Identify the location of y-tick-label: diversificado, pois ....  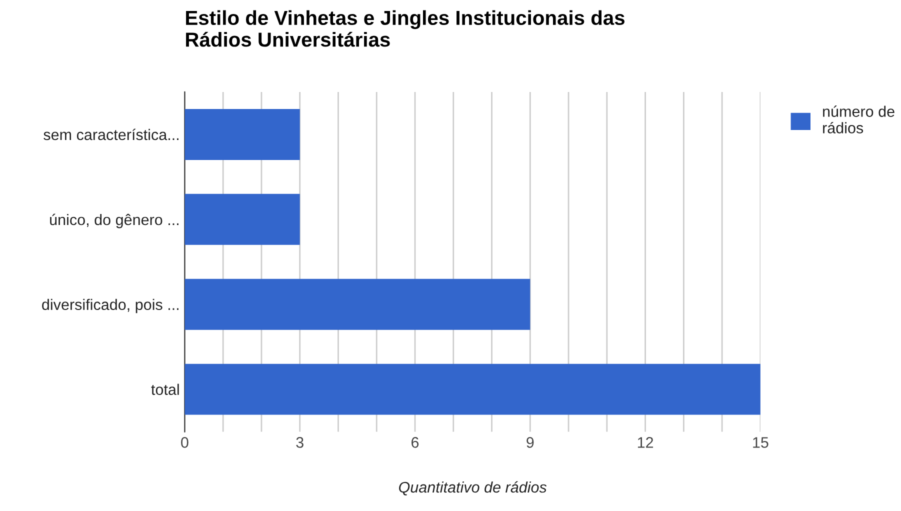
(110, 306).